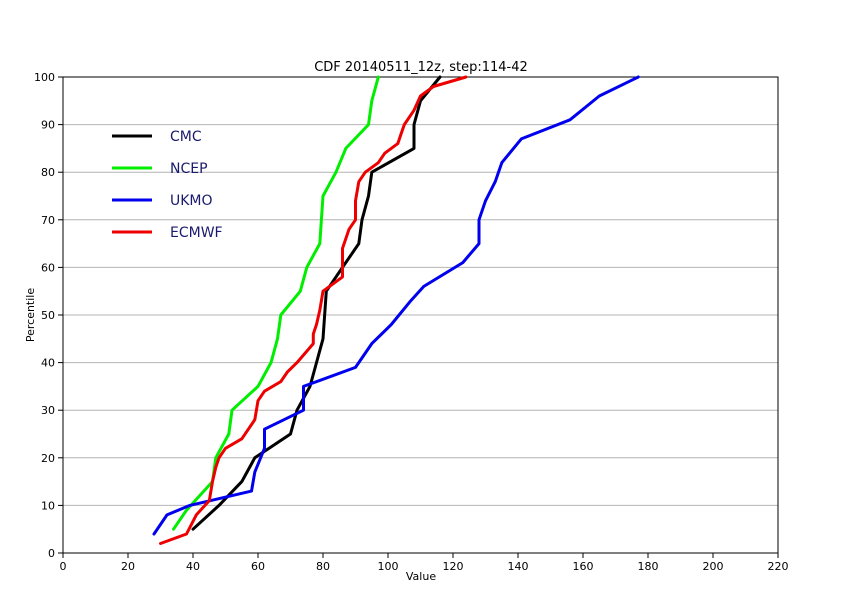  I want to click on legend: CMC NCEP UKMO ECMWF, so click(167, 185).